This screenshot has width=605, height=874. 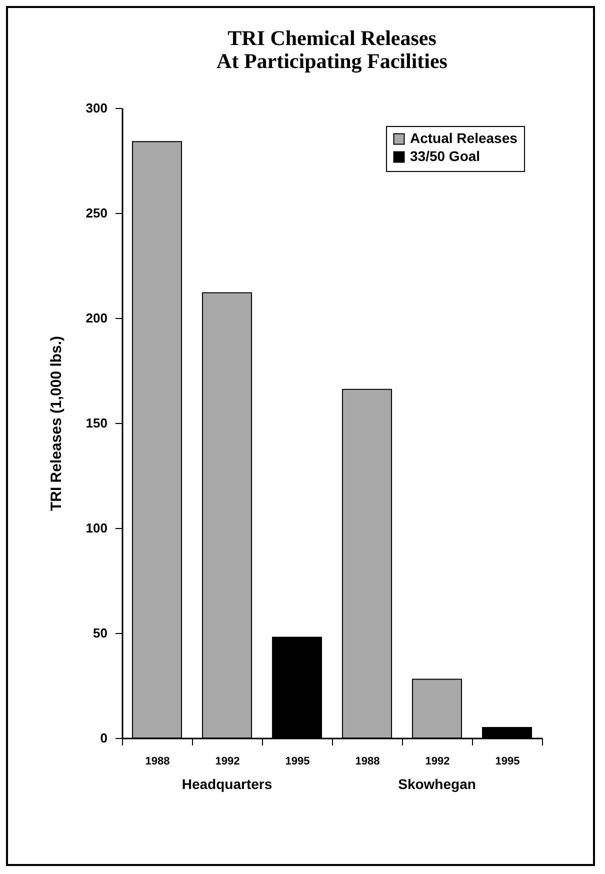 I want to click on legend-label: Actual Releases, so click(x=464, y=138).